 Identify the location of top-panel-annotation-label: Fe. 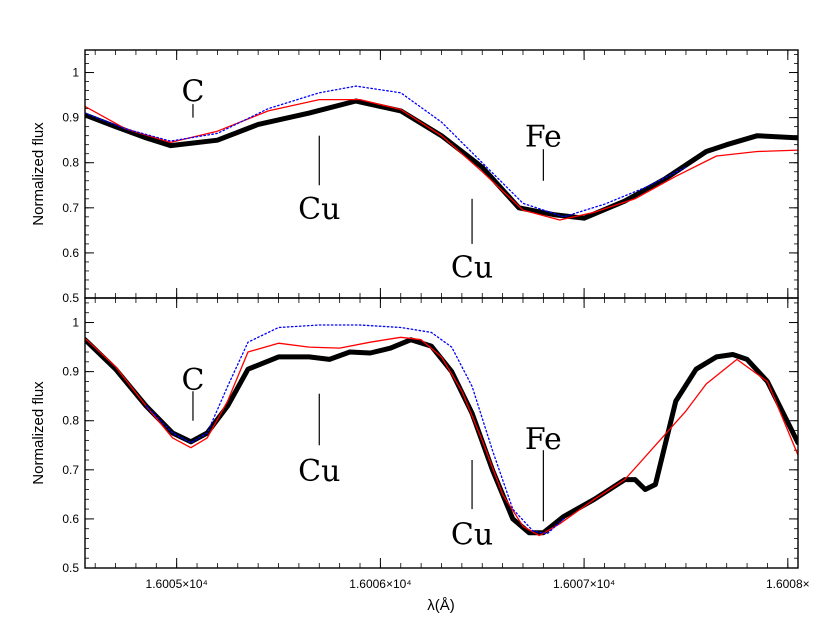
(543, 137).